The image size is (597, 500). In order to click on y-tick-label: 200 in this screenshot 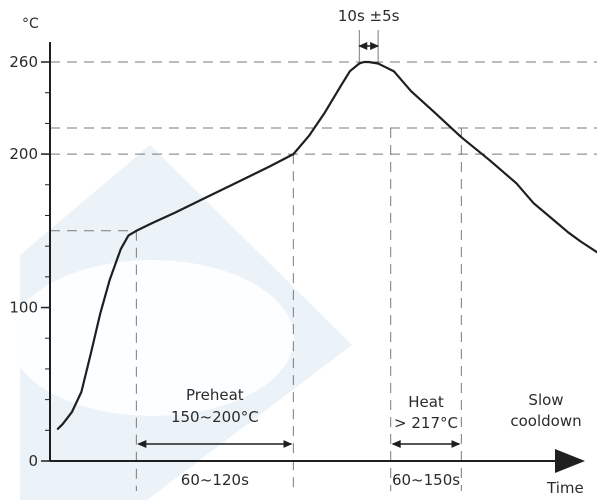, I will do `click(23, 154)`.